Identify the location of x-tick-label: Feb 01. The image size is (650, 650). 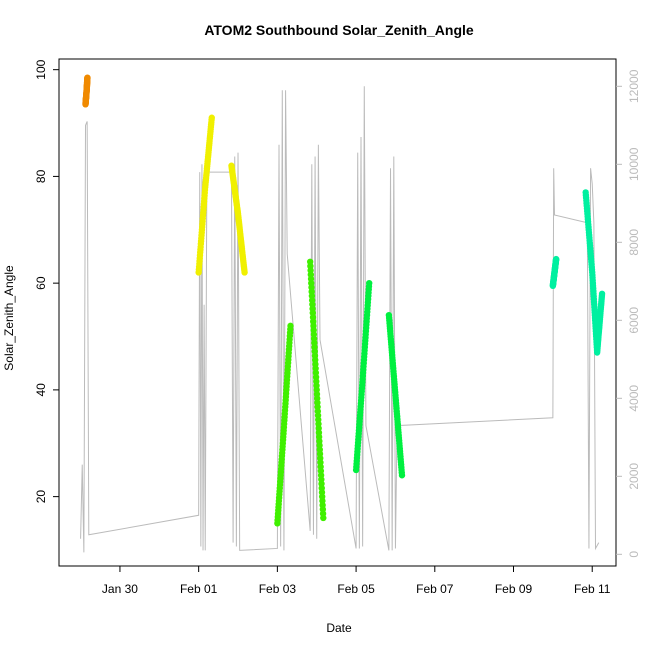
(199, 589).